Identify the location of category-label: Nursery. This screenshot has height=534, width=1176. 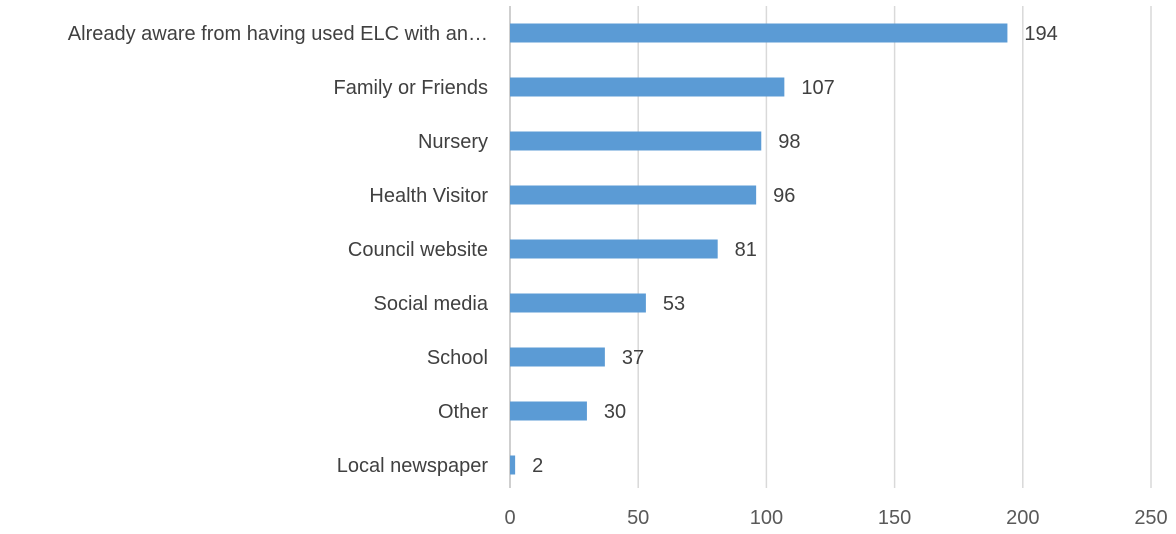
(453, 142).